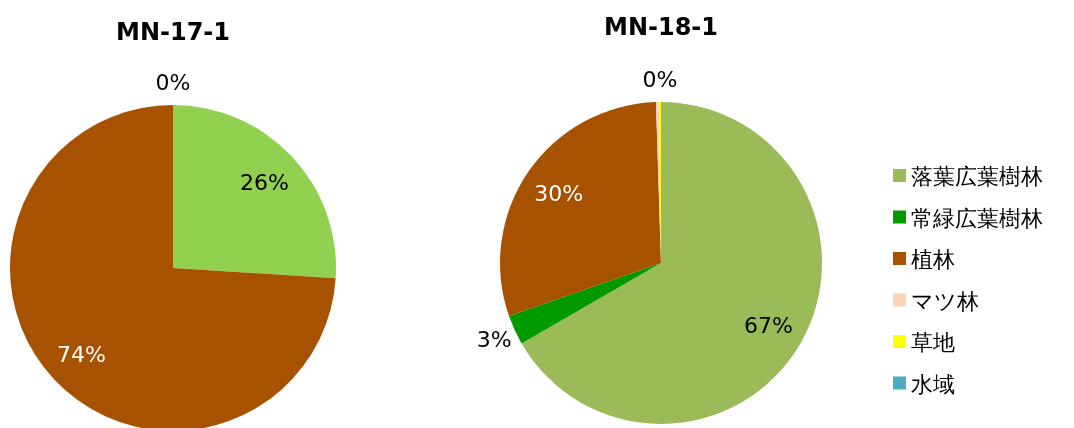  What do you see at coordinates (173, 83) in the screenshot?
I see `text: 0%` at bounding box center [173, 83].